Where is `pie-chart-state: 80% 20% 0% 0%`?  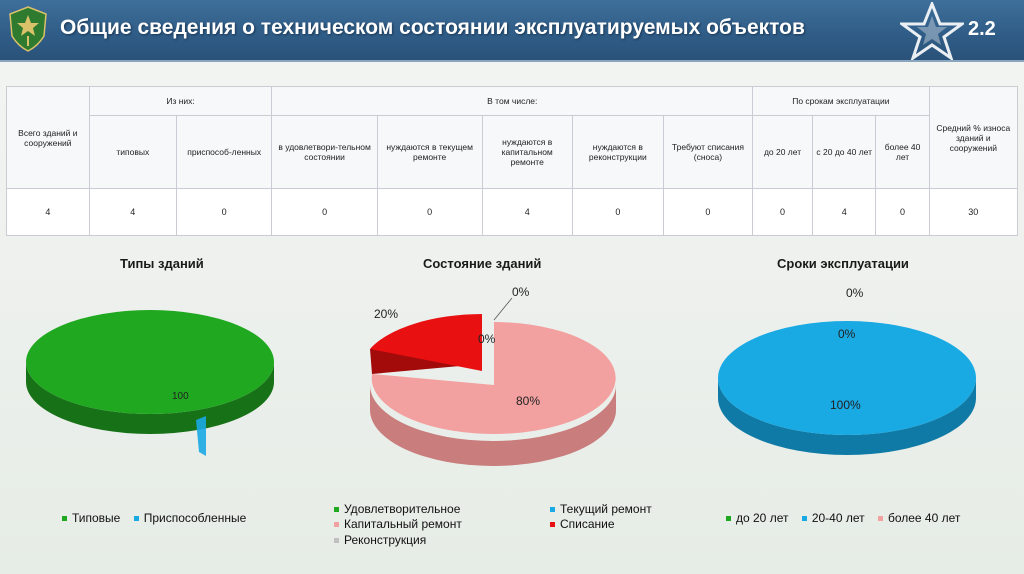 pie-chart-state: 80% 20% 0% 0% is located at coordinates (493, 375).